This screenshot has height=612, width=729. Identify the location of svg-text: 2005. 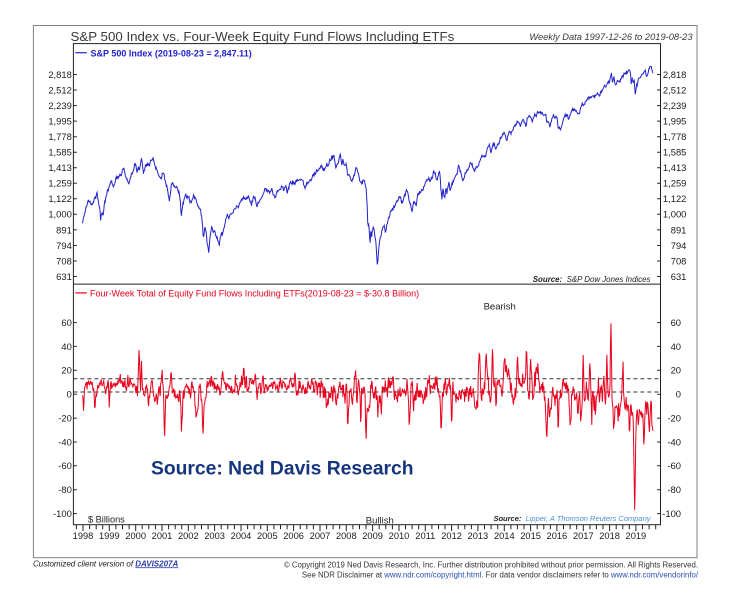
(267, 536).